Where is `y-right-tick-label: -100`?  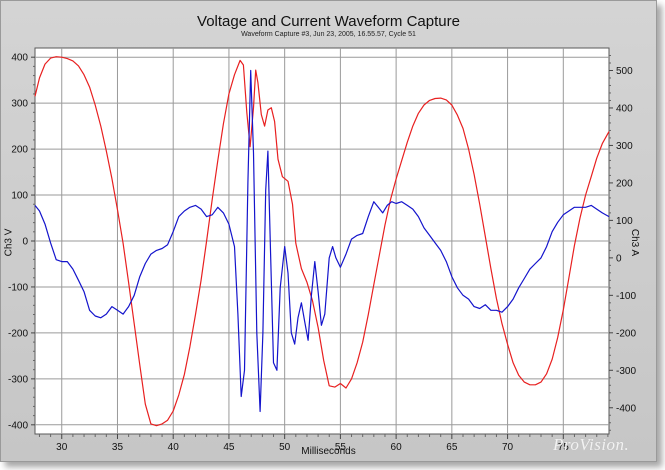
y-right-tick-label: -100 is located at coordinates (626, 296).